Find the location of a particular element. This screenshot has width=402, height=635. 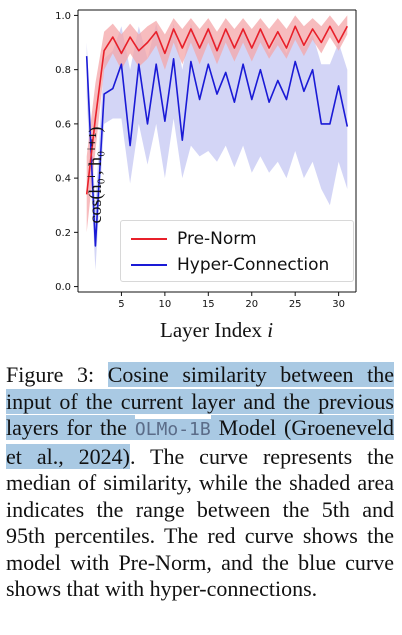

x-tick-label-15: 15 is located at coordinates (208, 304).